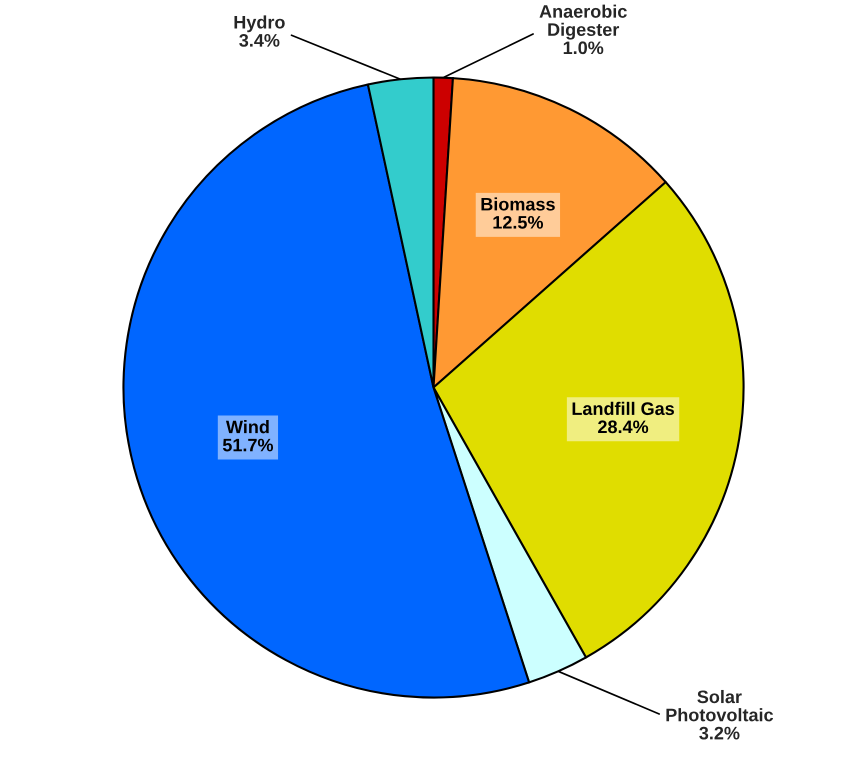 The height and width of the screenshot is (775, 867). What do you see at coordinates (584, 47) in the screenshot?
I see `data-label: 1.0%` at bounding box center [584, 47].